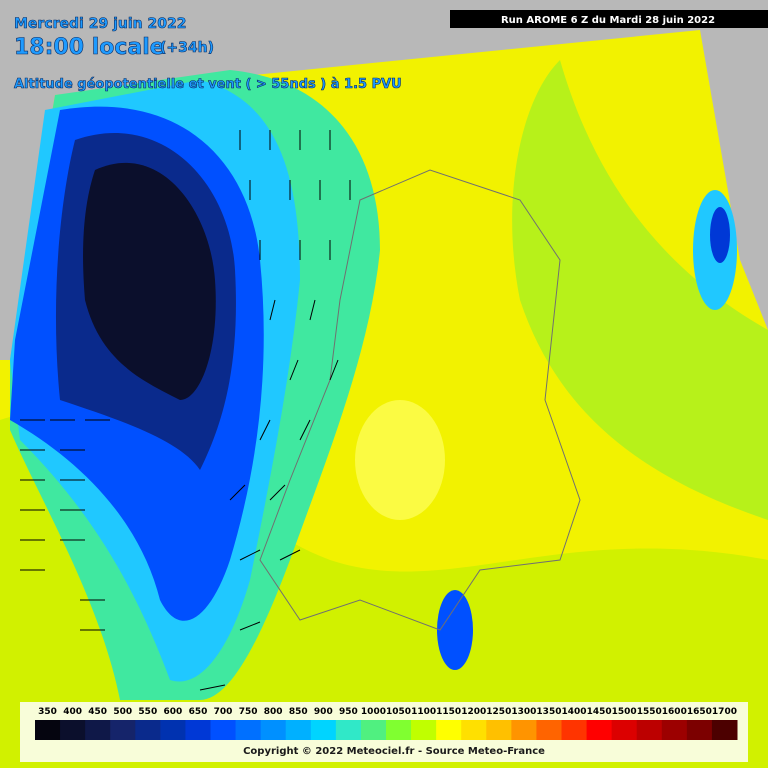 Image resolution: width=768 pixels, height=772 pixels. I want to click on level-label: 550, so click(147, 712).